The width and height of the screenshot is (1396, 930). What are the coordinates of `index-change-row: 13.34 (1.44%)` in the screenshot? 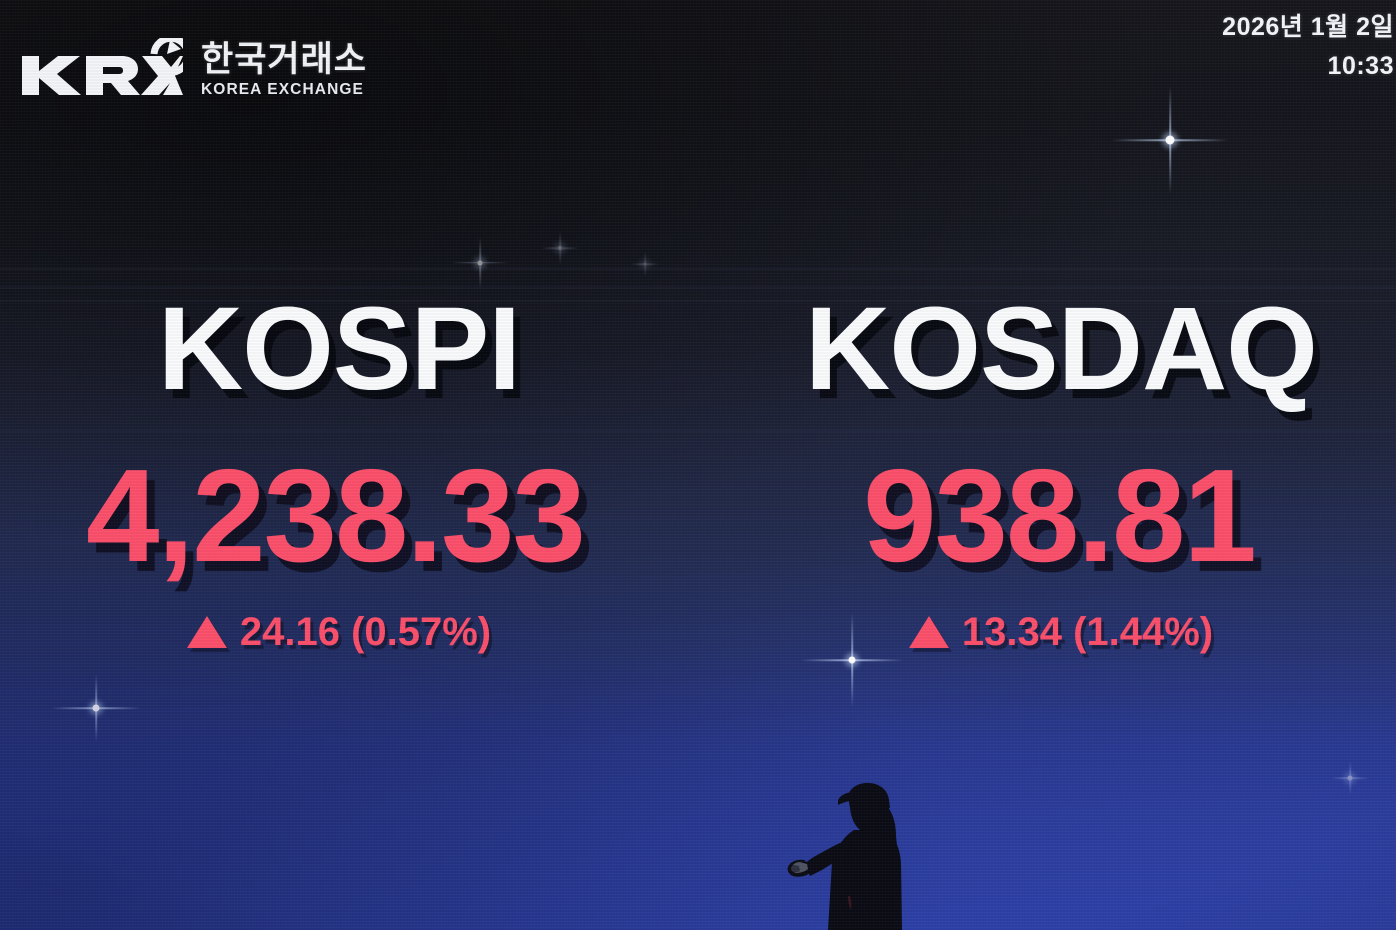 It's located at (1054, 632).